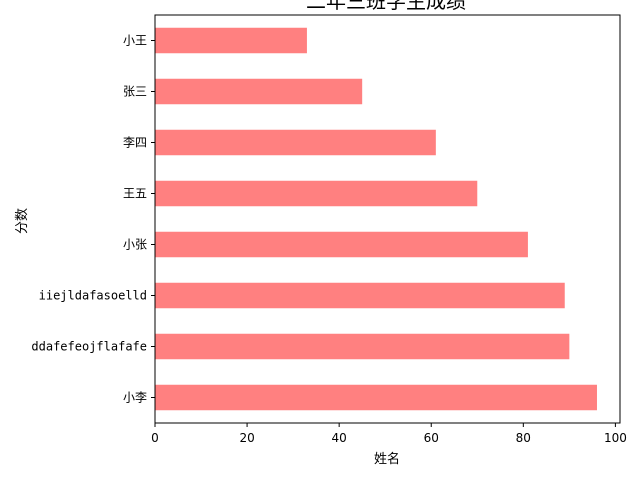  What do you see at coordinates (135, 142) in the screenshot?
I see `y-tick-label: 李四` at bounding box center [135, 142].